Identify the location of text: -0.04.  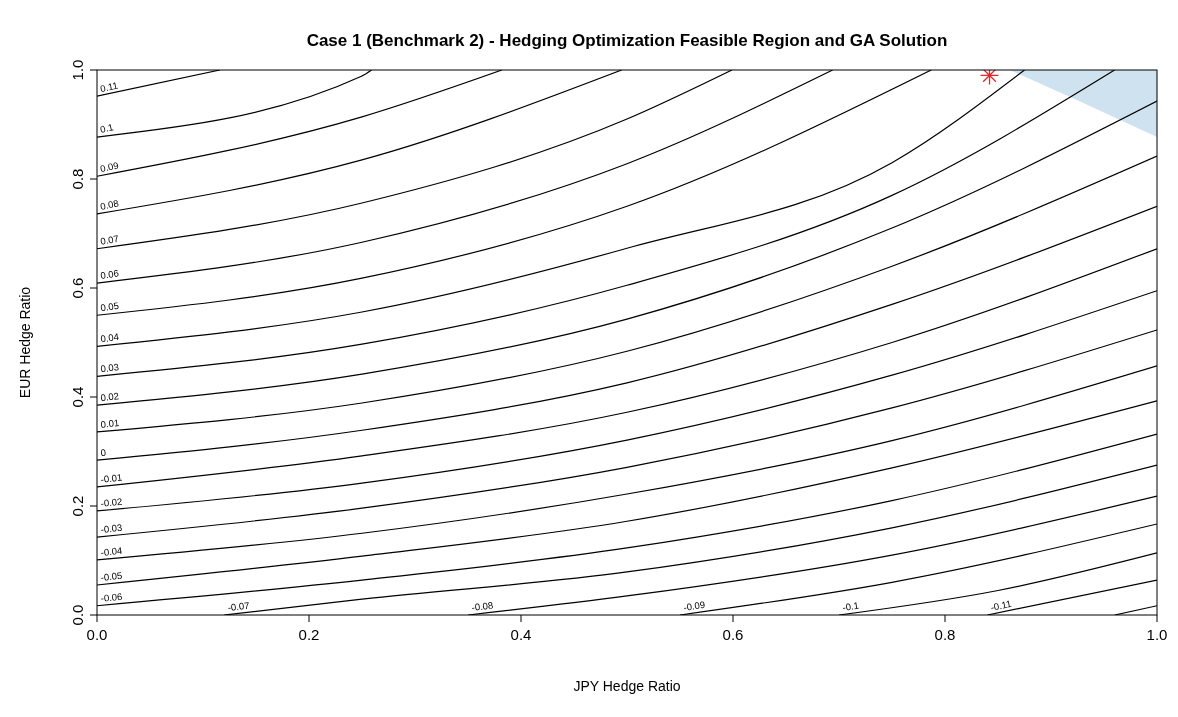
(111, 551).